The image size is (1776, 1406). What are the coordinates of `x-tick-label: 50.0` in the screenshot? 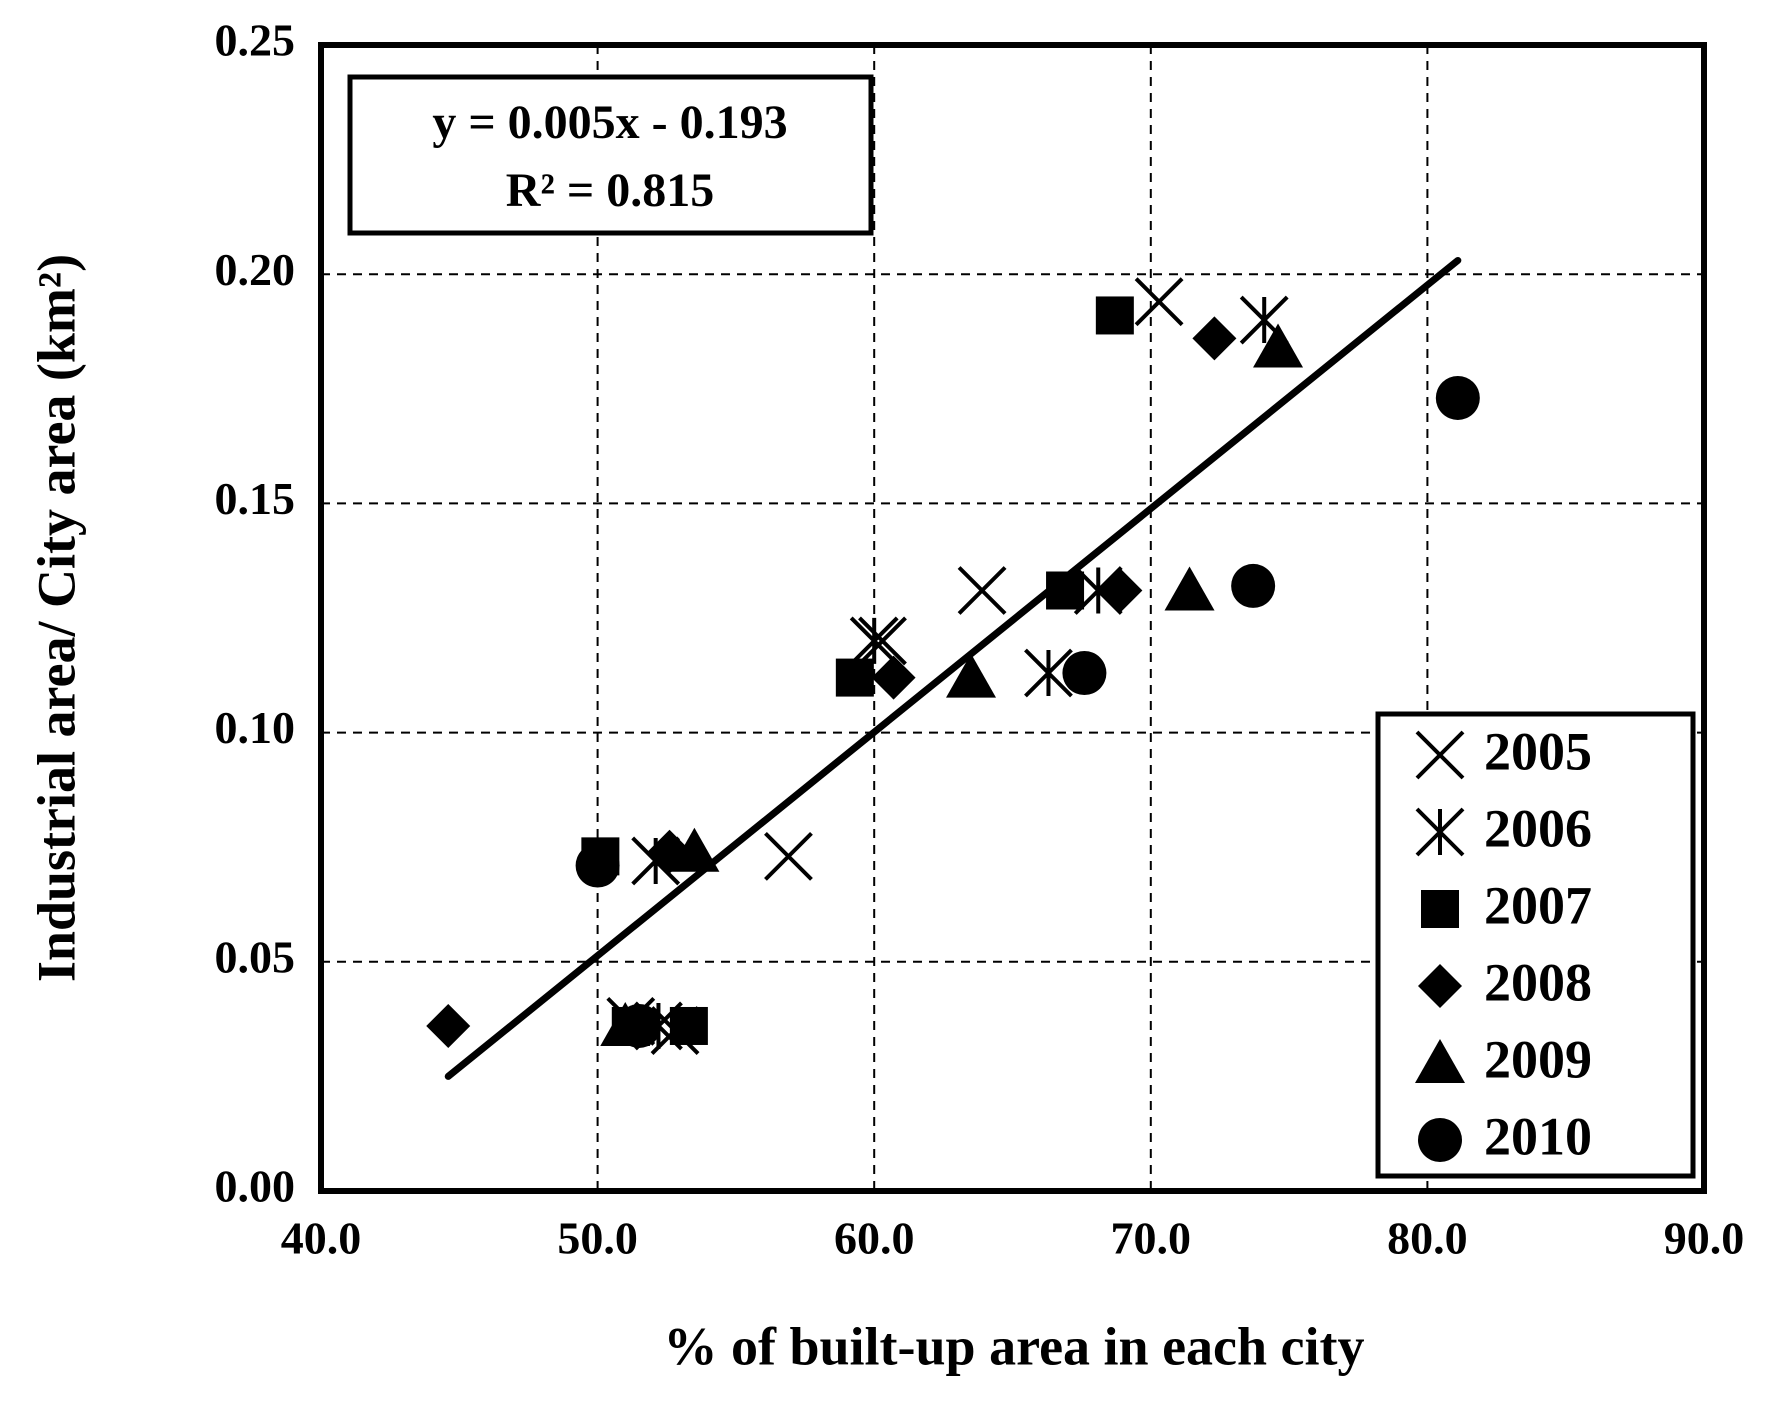 It's located at (597, 1238).